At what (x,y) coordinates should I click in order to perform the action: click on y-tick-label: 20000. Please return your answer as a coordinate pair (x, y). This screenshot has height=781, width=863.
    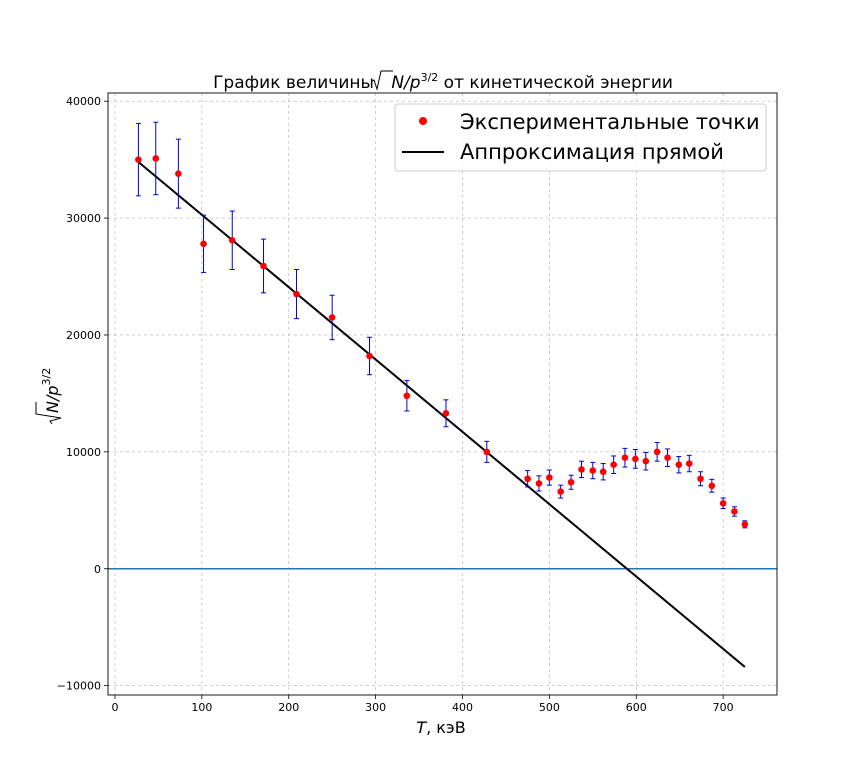
    Looking at the image, I should click on (83, 335).